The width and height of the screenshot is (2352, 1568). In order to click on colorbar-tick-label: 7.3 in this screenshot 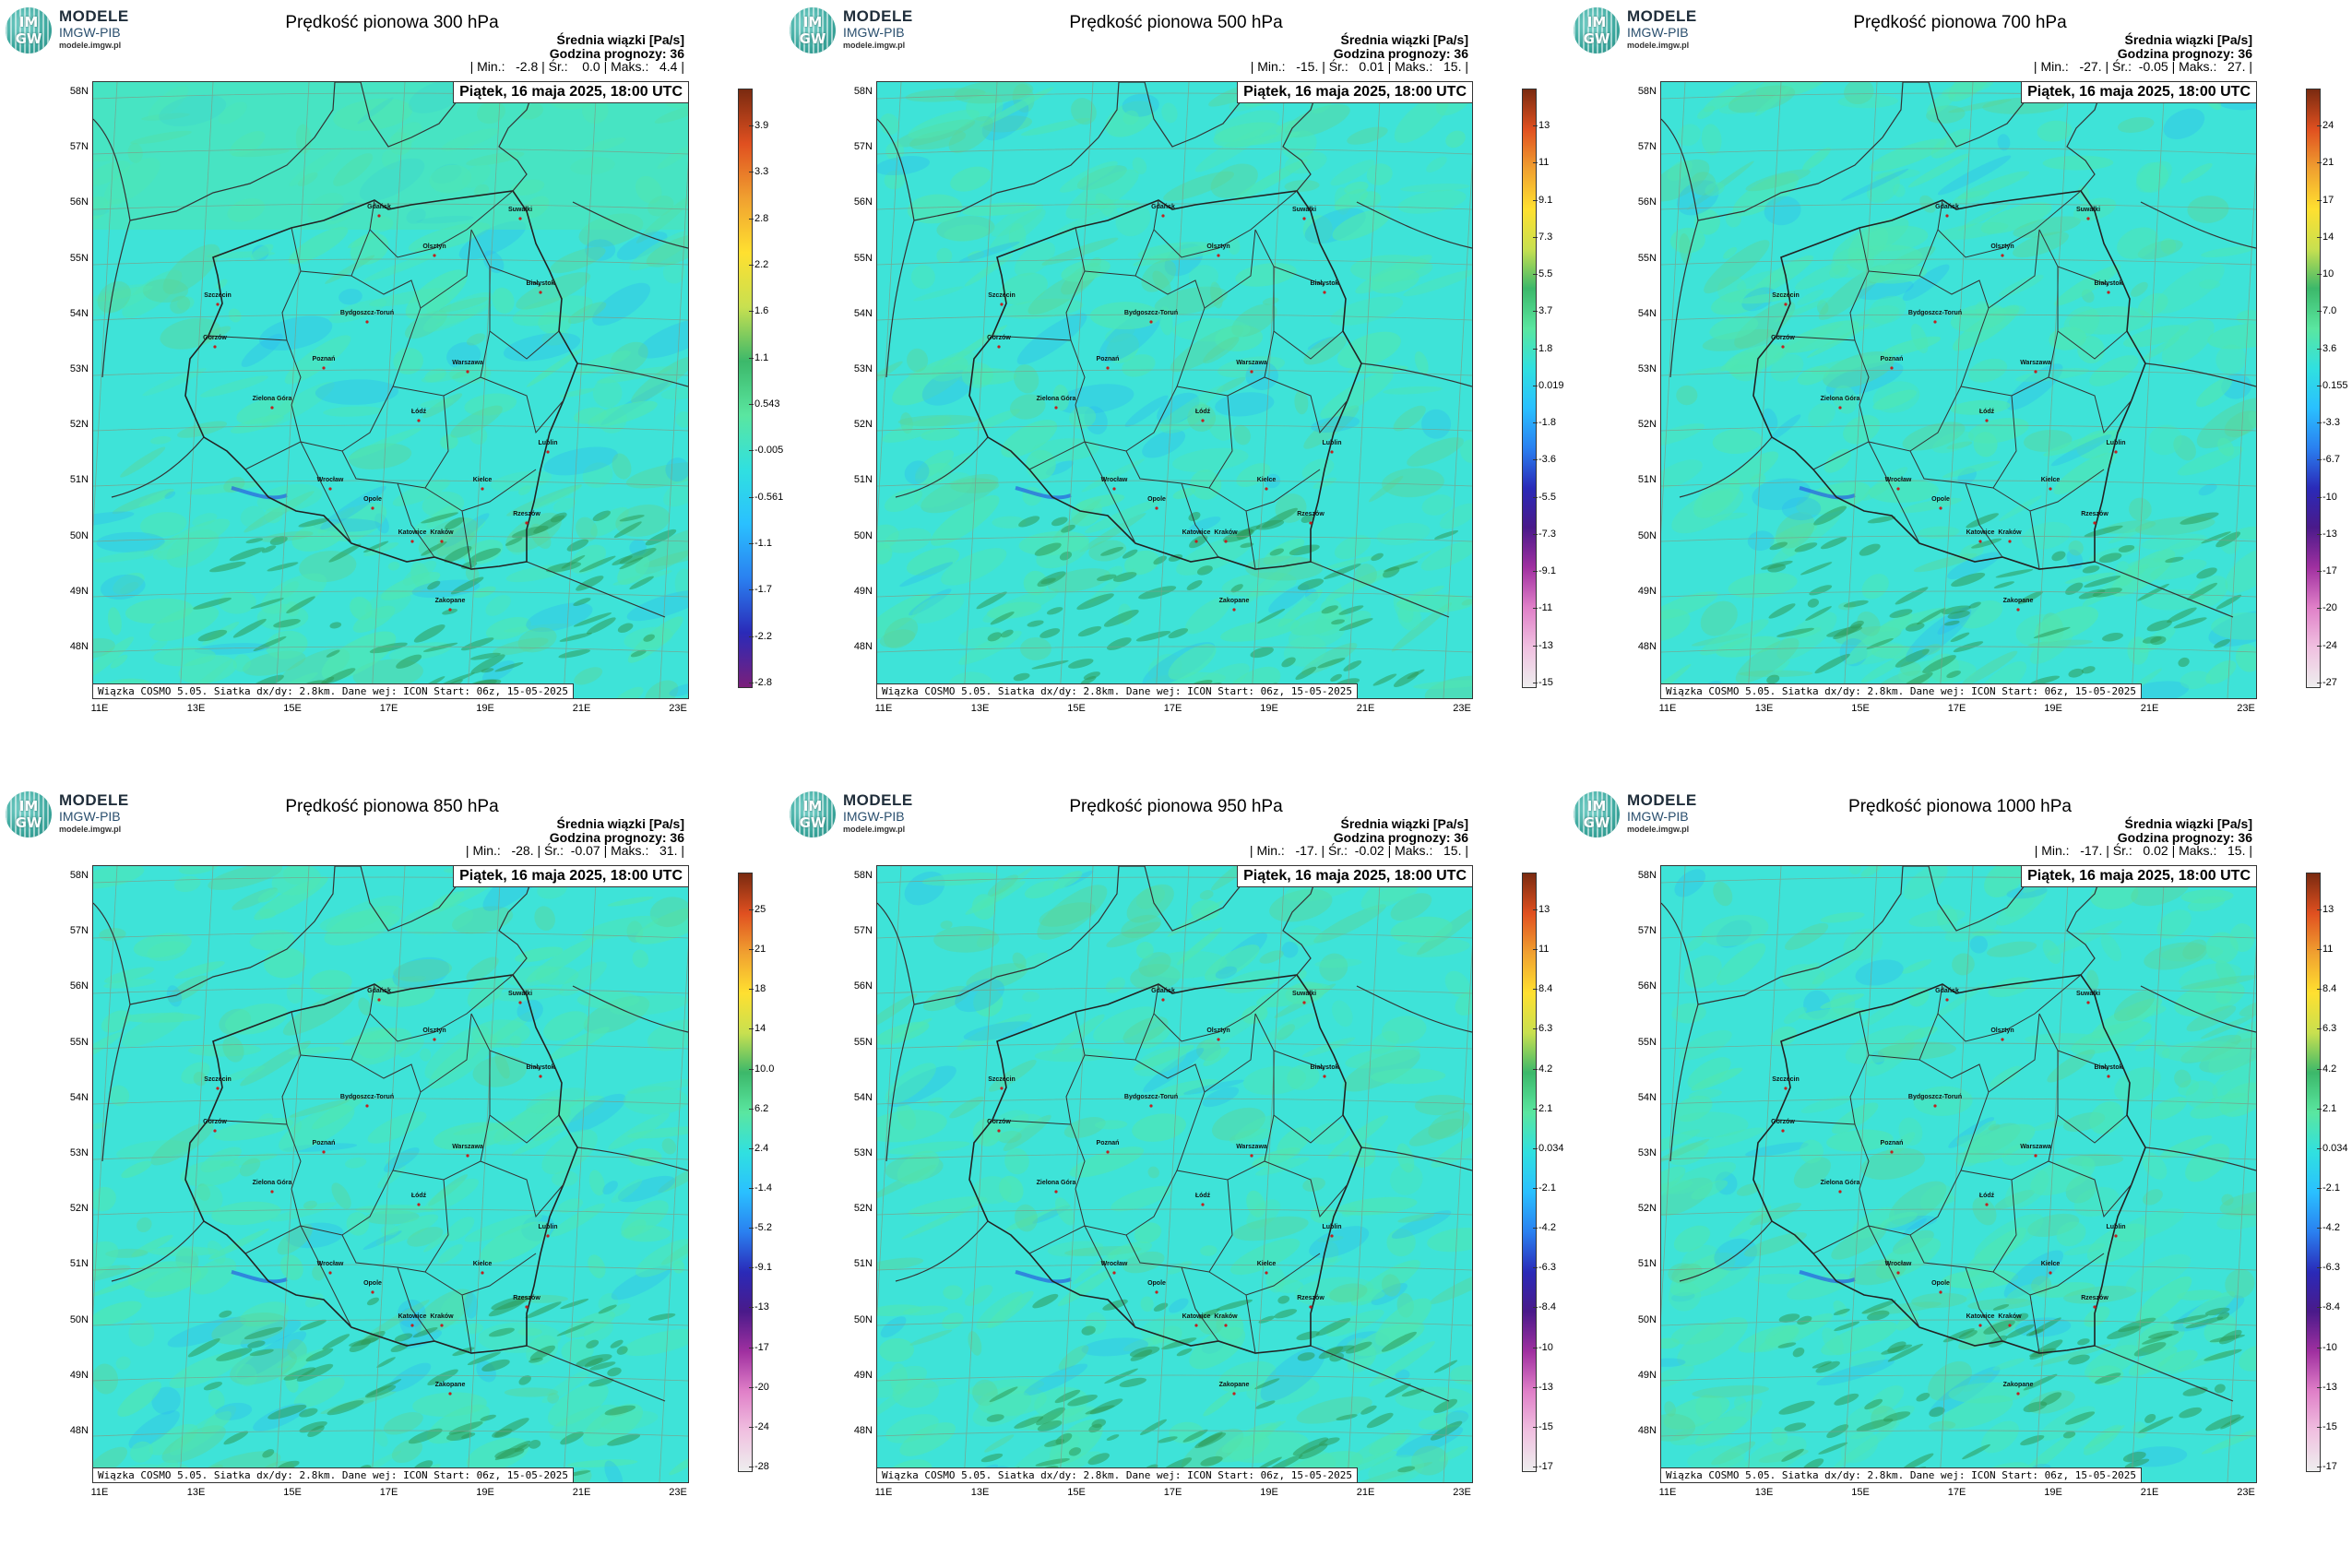, I will do `click(1545, 237)`.